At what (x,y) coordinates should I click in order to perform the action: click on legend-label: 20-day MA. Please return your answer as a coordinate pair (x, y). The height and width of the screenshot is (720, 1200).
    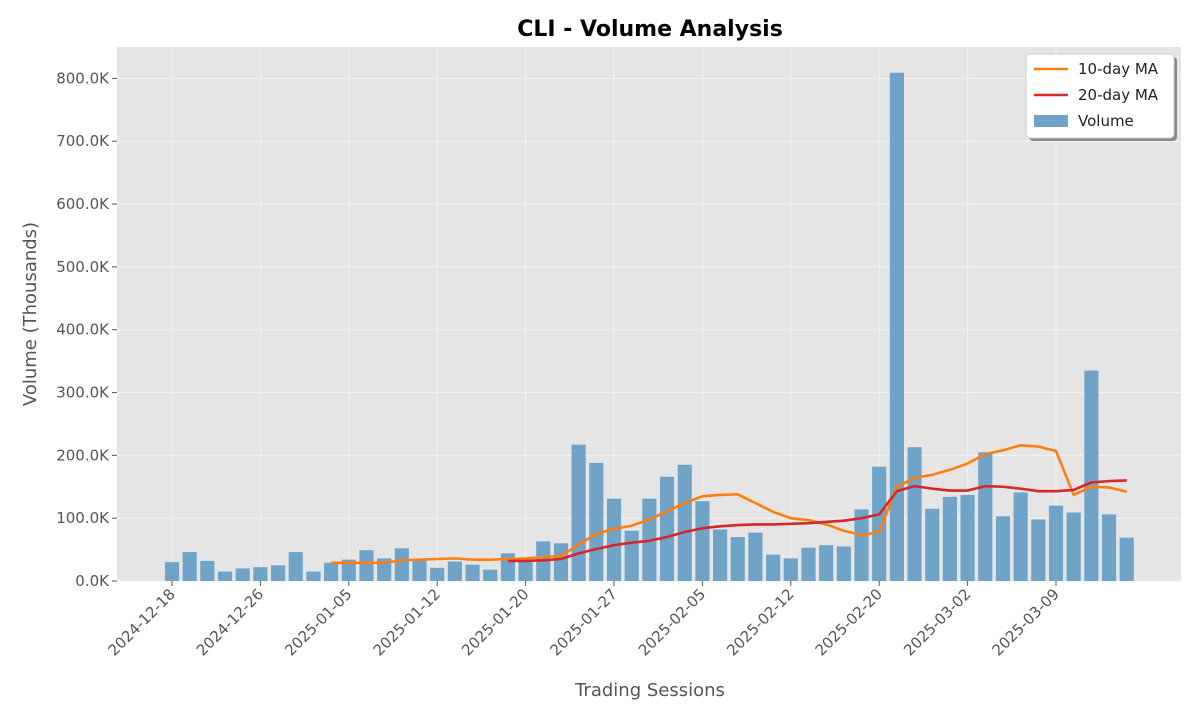
    Looking at the image, I should click on (1118, 95).